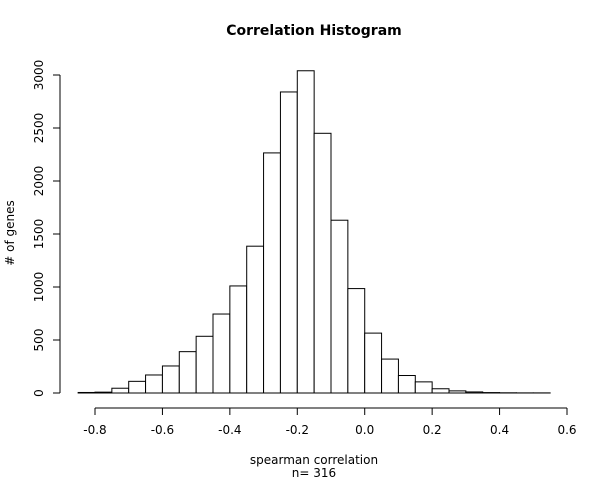 Image resolution: width=600 pixels, height=480 pixels. Describe the element at coordinates (39, 128) in the screenshot. I see `y-tick-label: 2500` at that location.